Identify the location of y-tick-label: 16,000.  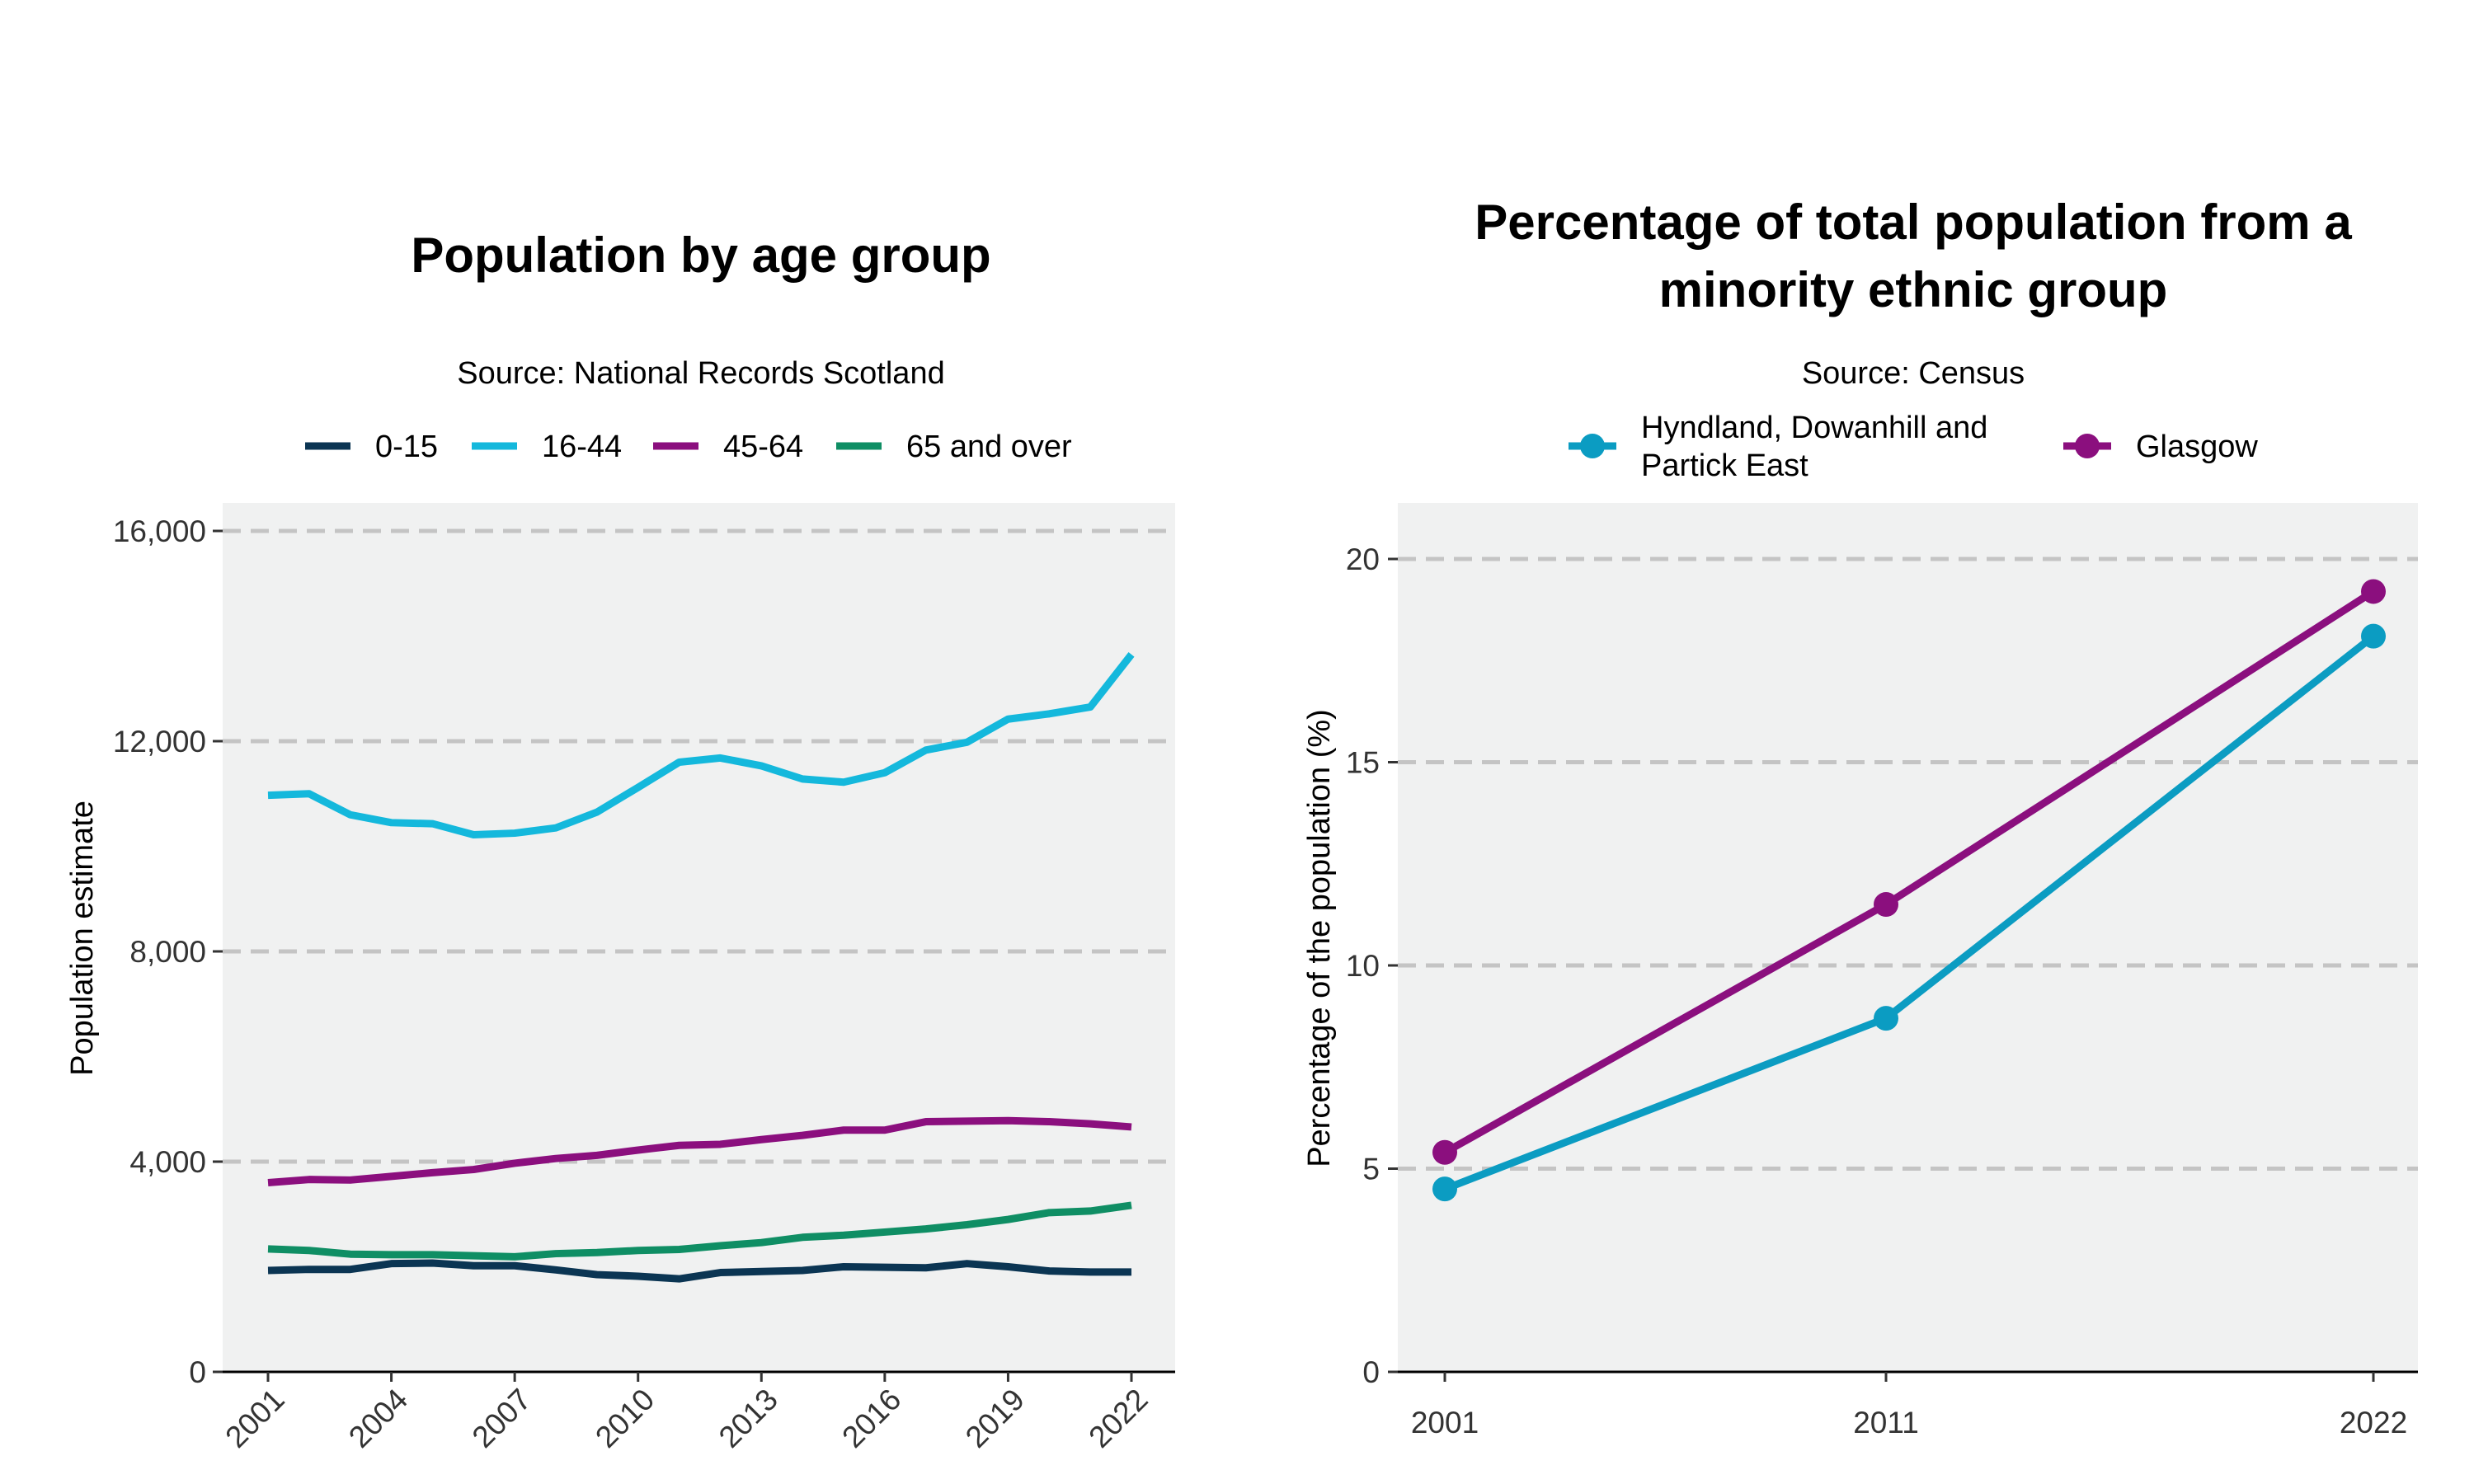
(159, 531).